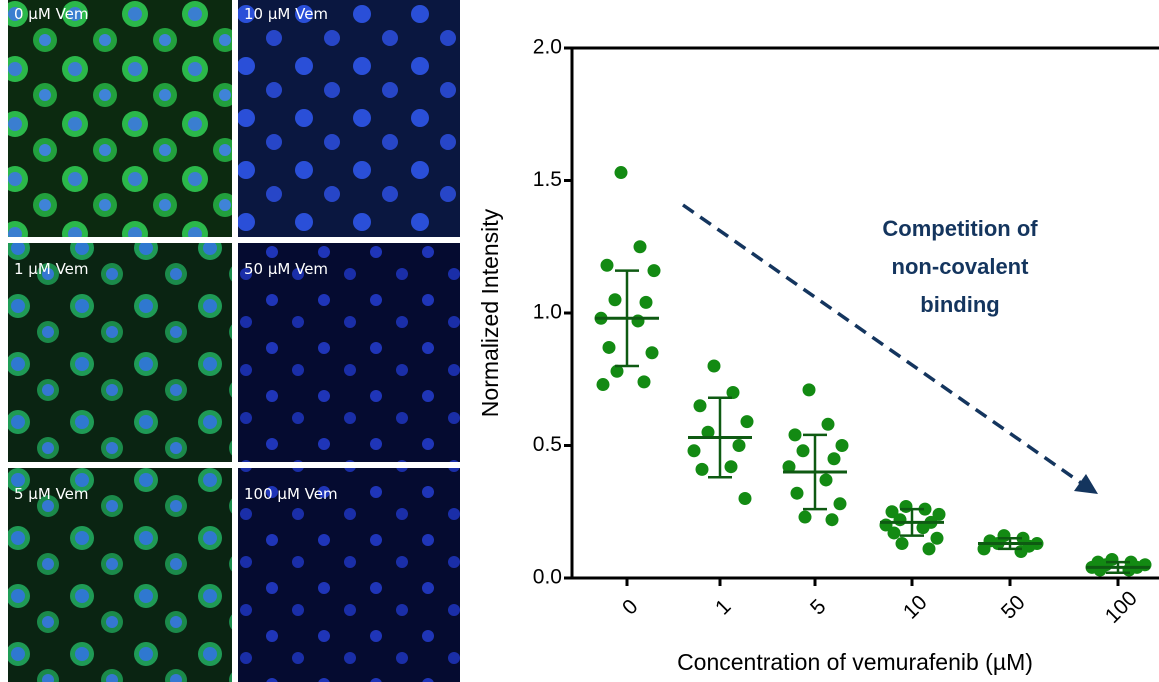 The width and height of the screenshot is (1159, 682). I want to click on y-axis-label: Normalized Intensity, so click(490, 312).